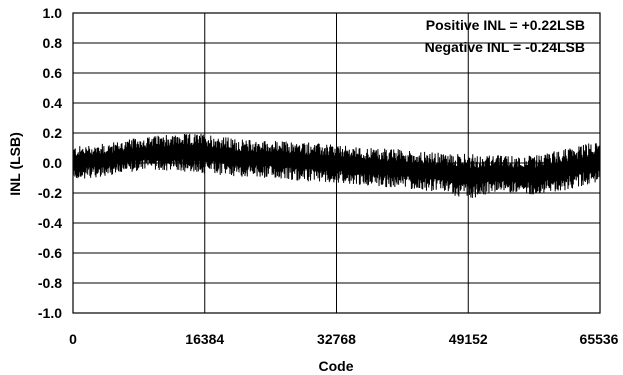  What do you see at coordinates (53, 133) in the screenshot?
I see `y-tick-label: 0.2` at bounding box center [53, 133].